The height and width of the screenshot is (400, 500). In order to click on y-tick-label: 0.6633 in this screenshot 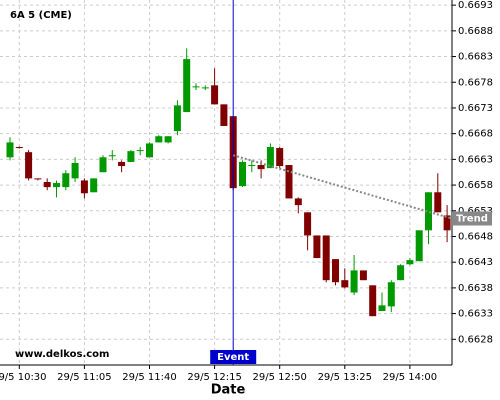, I will do `click(475, 314)`.